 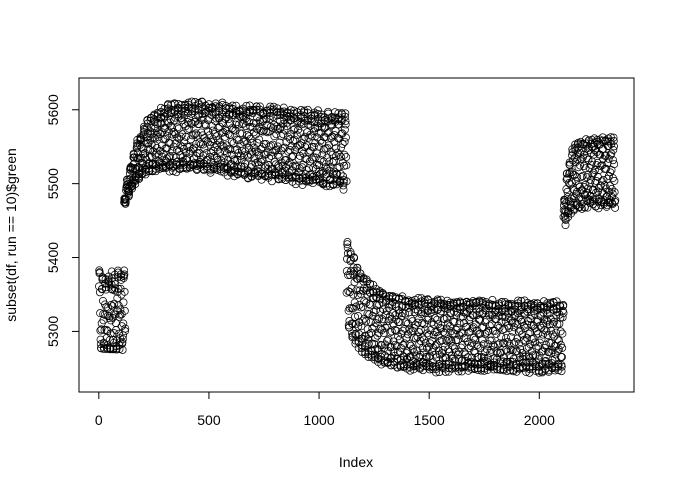 I want to click on y-axis-label: subset(df, run == 10)$green, so click(x=11, y=235).